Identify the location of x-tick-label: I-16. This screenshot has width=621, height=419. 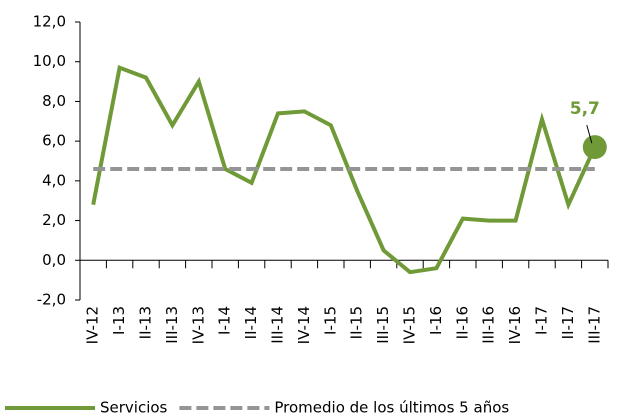
(436, 320).